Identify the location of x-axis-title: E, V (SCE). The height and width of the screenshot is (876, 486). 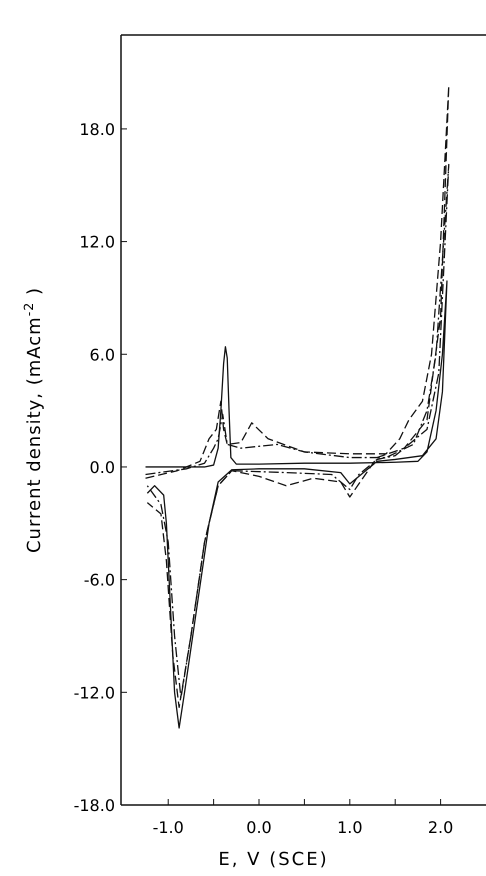
(273, 859).